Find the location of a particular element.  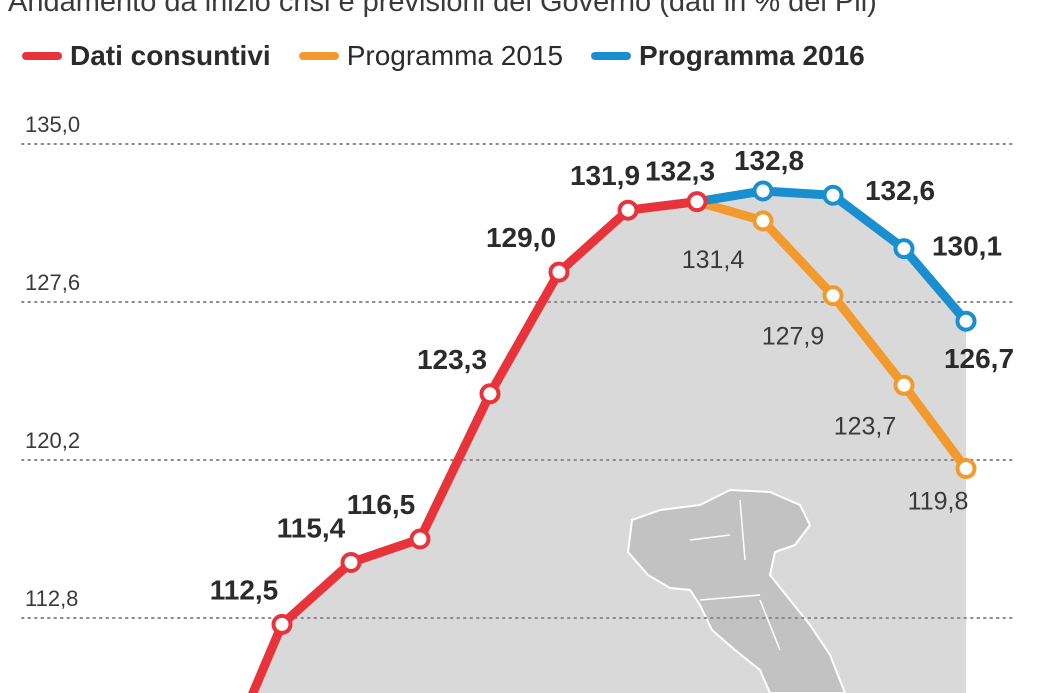

data-label-programma-2015: 119,8 is located at coordinates (938, 502).